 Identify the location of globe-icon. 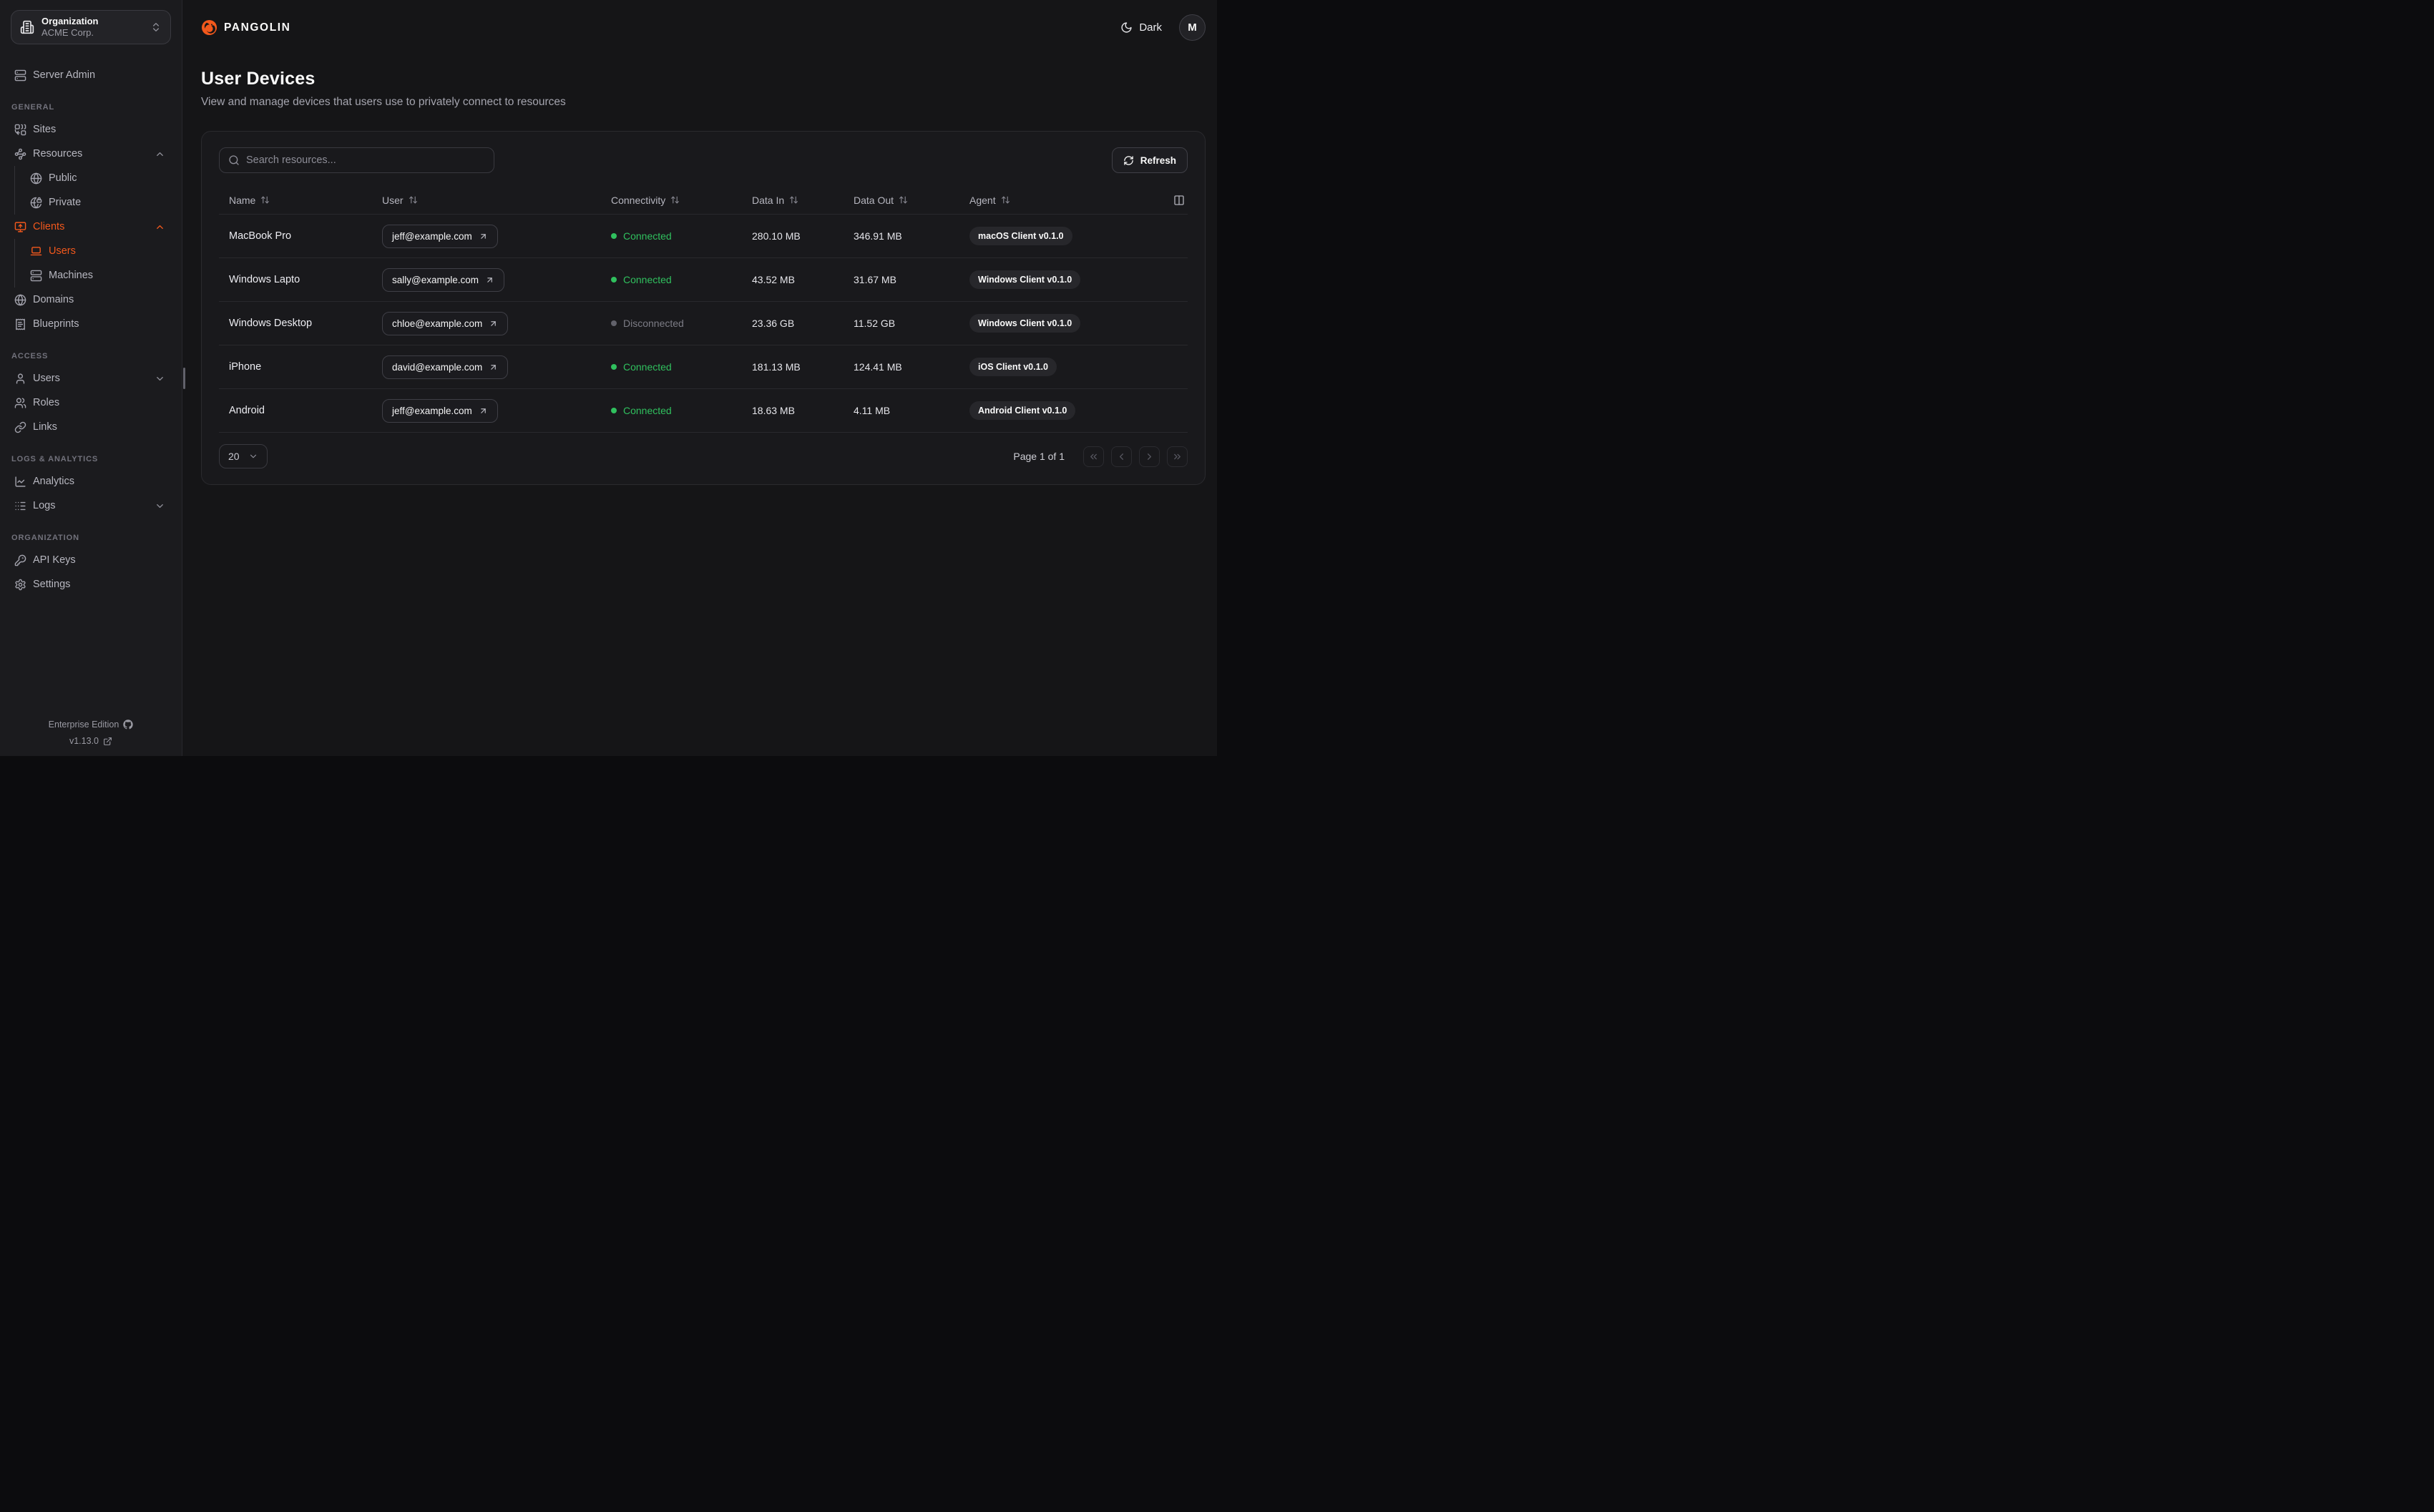
(20, 300).